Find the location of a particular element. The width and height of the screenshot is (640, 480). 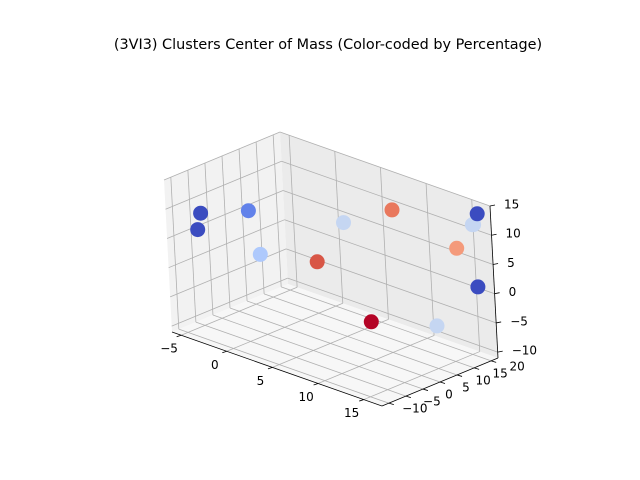

data-points is located at coordinates (338, 268).